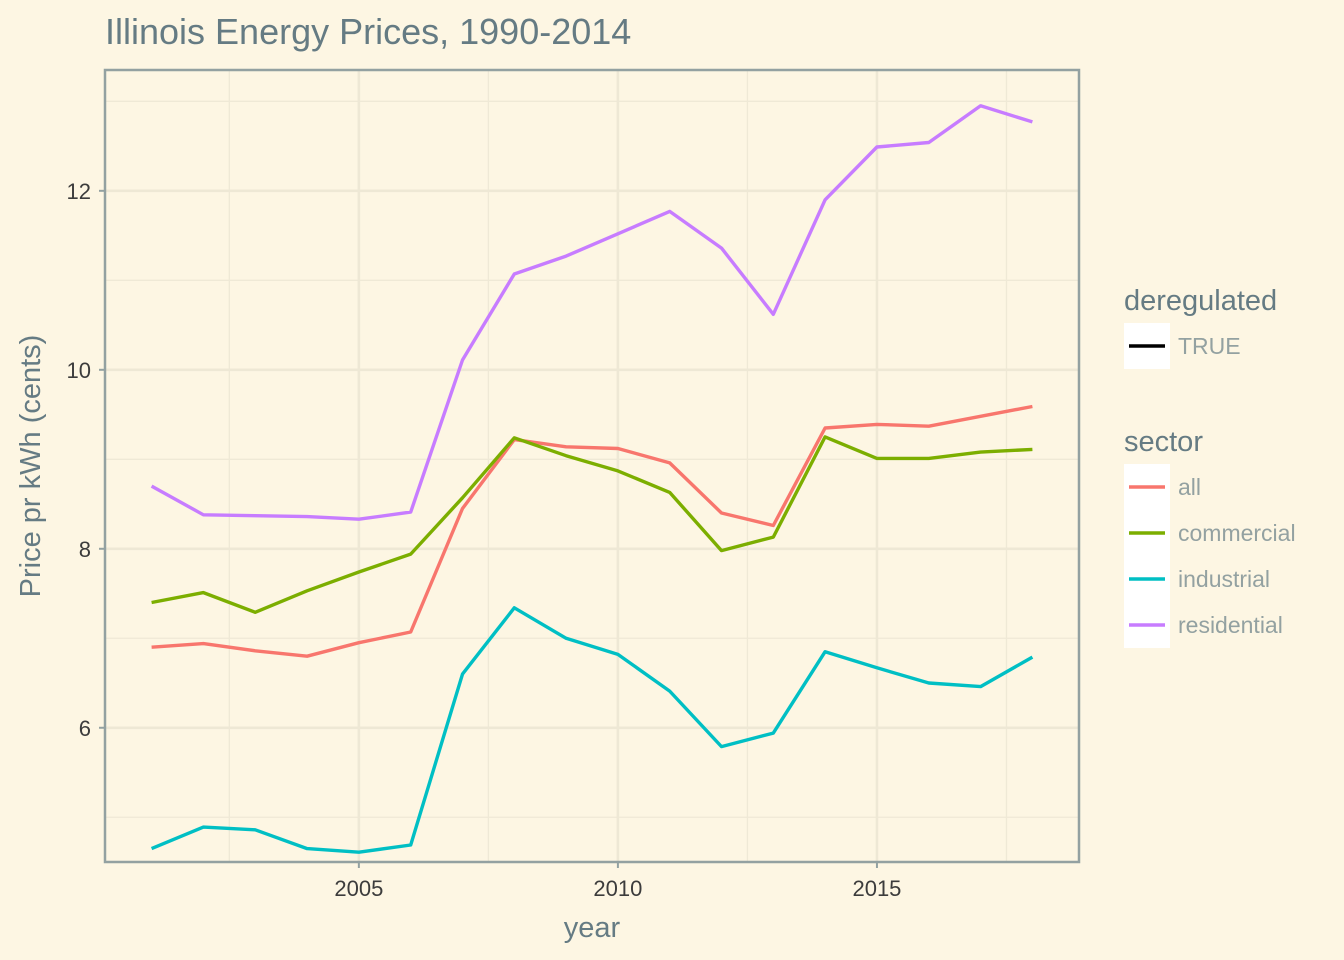  I want to click on y-tick-label: 10, so click(79, 370).